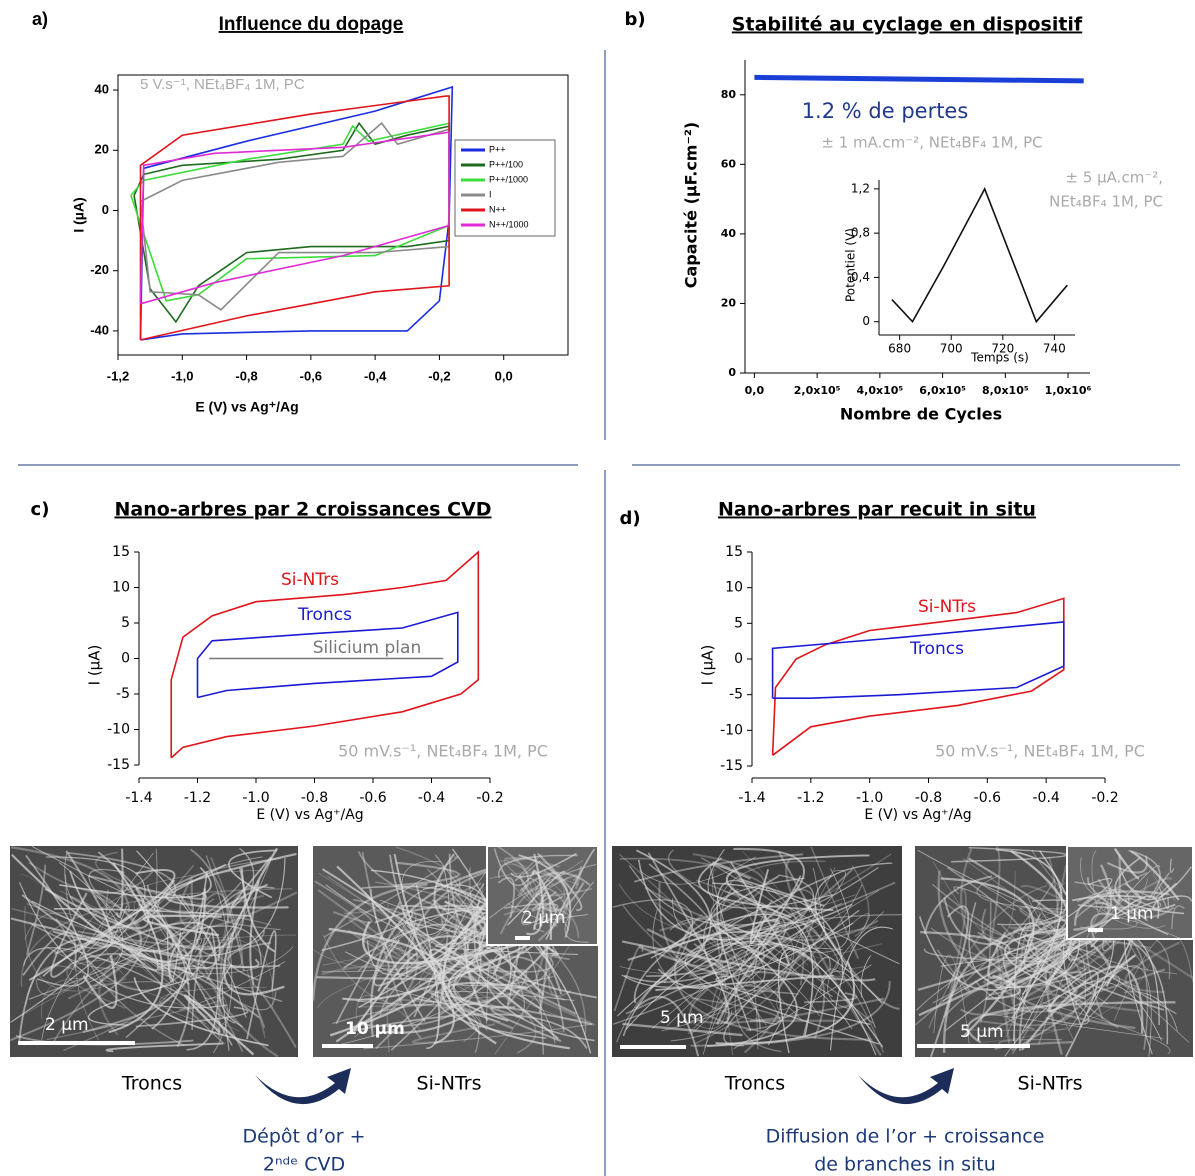 The width and height of the screenshot is (1195, 1176). What do you see at coordinates (509, 224) in the screenshot?
I see `legend-label: N++/1000` at bounding box center [509, 224].